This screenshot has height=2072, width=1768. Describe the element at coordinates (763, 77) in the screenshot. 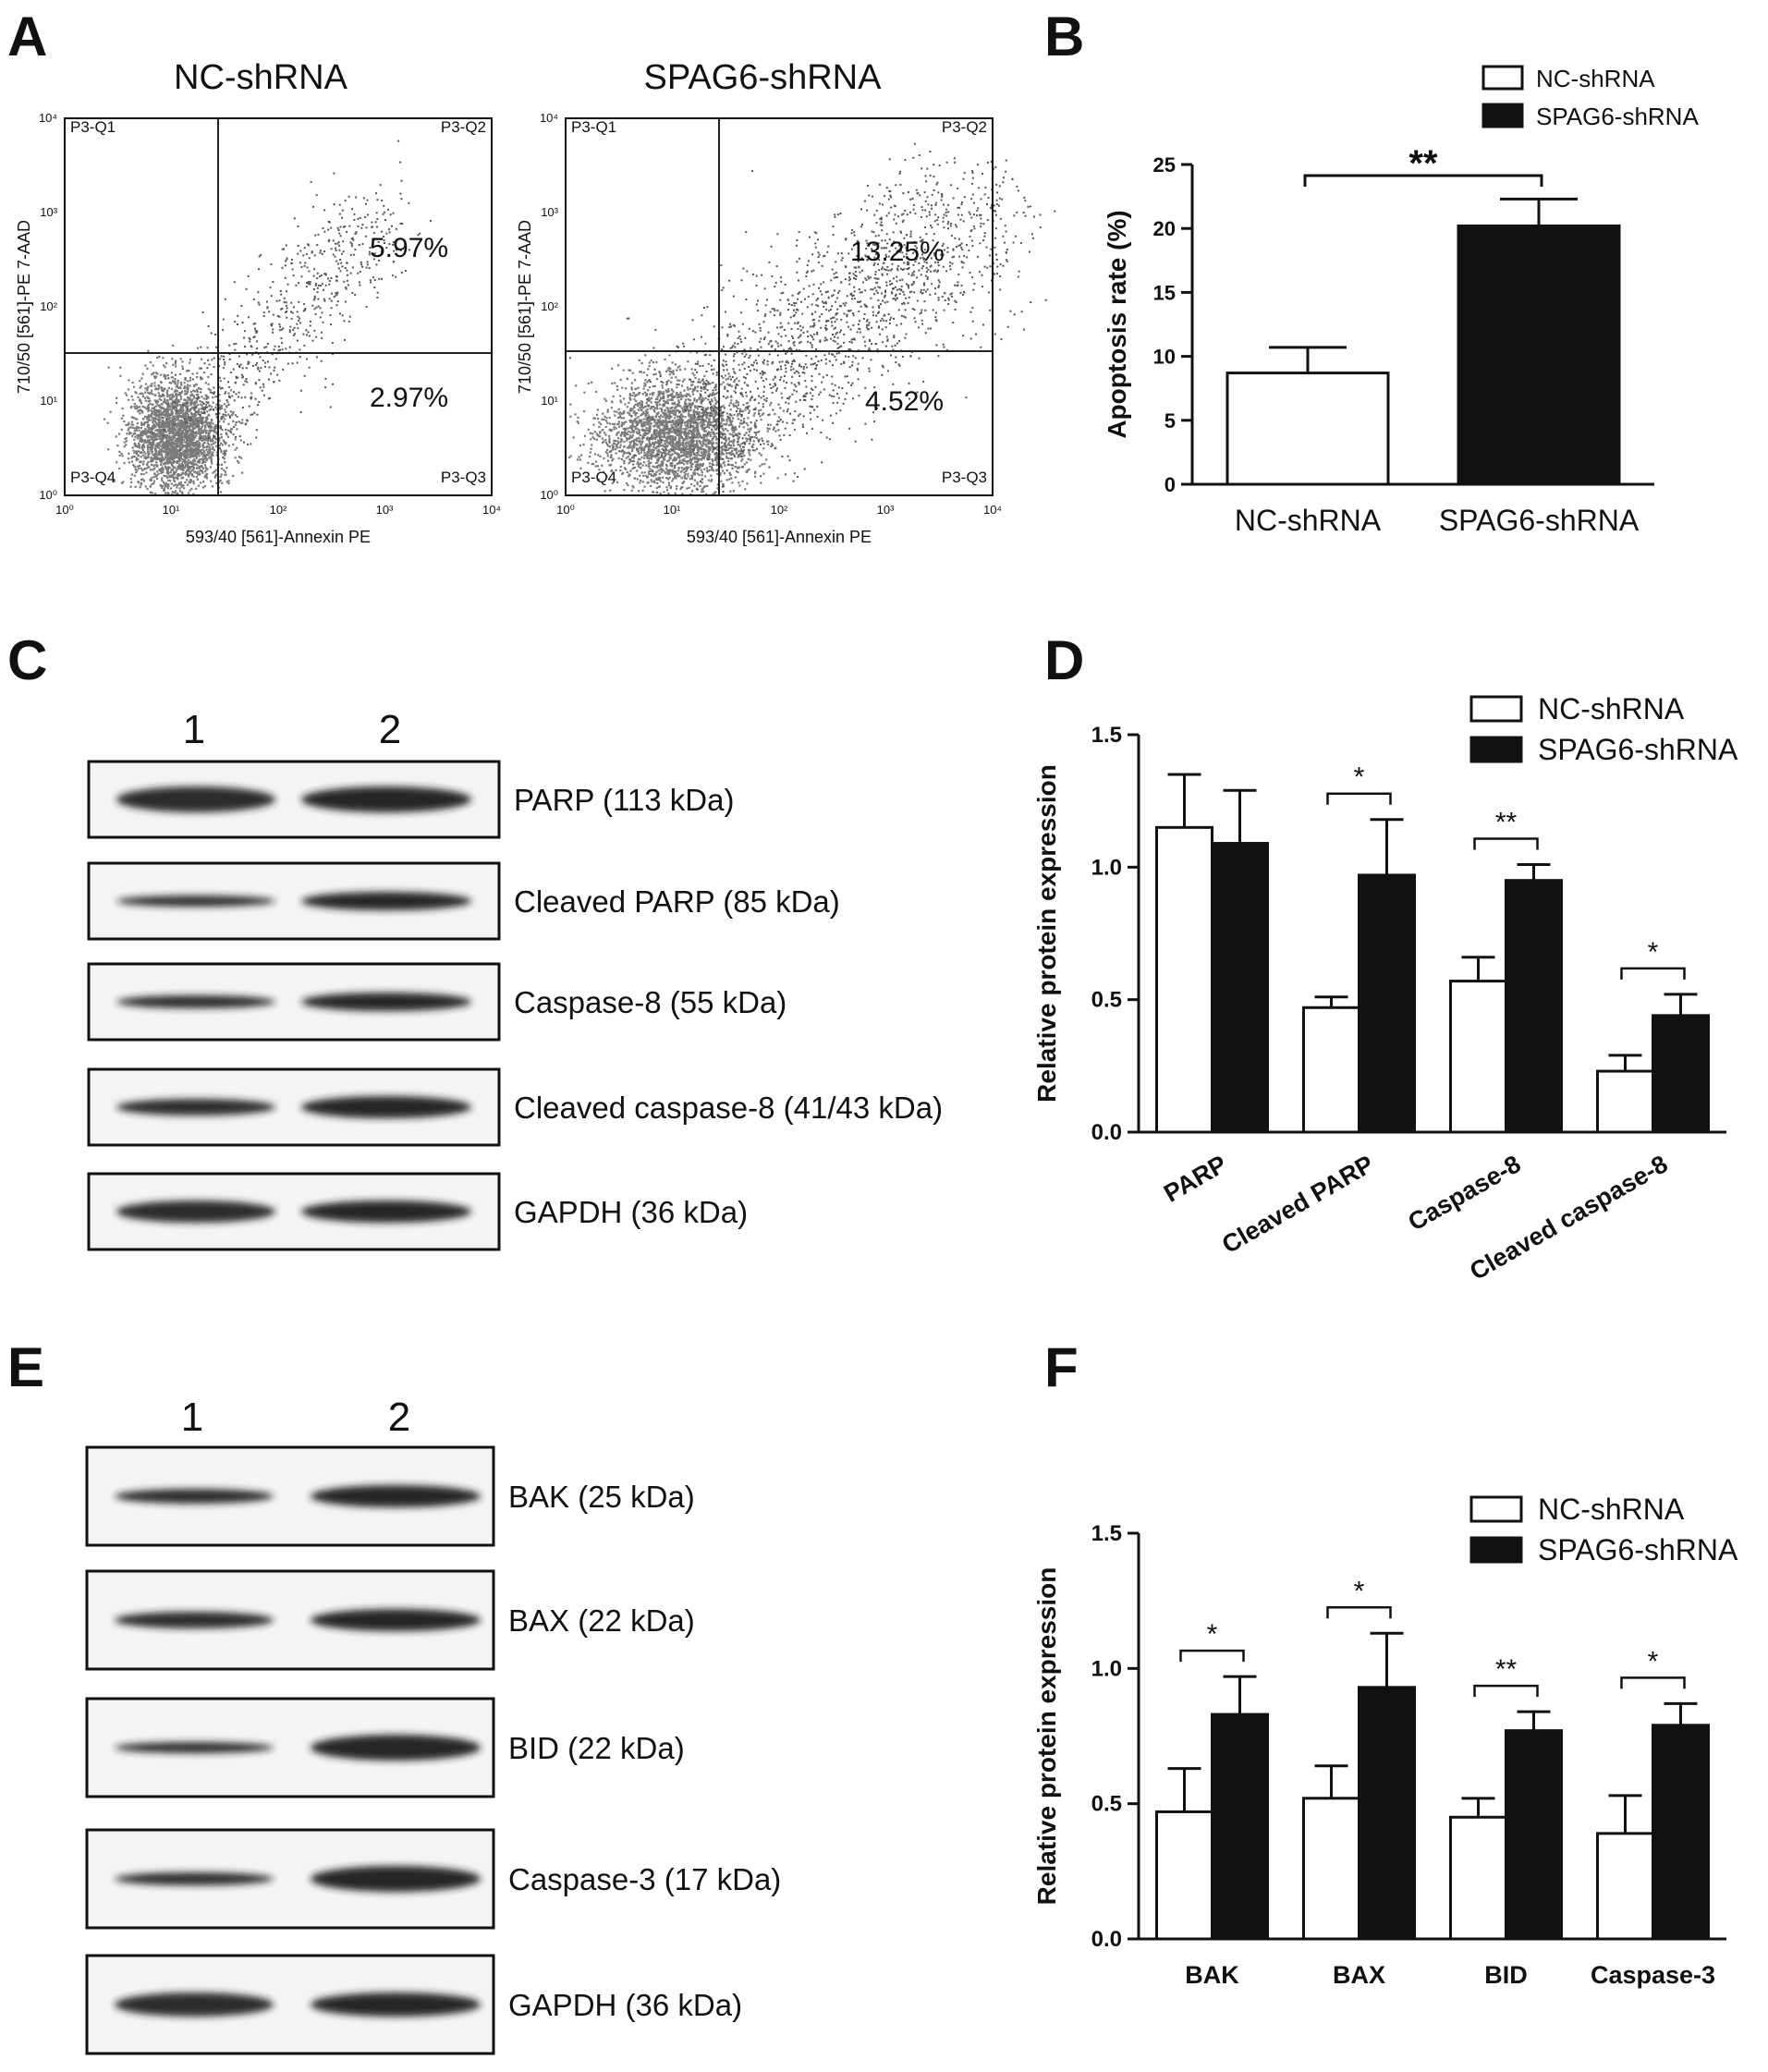

I see `flow-title: SPAG6-shRNA` at that location.